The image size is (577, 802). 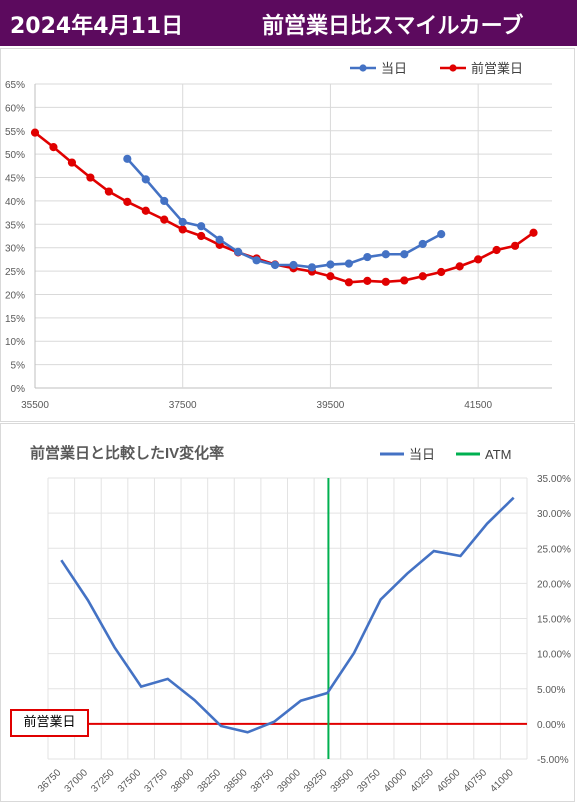 What do you see at coordinates (127, 453) in the screenshot?
I see `chart2-title: 前営業日と比較したIV変化率` at bounding box center [127, 453].